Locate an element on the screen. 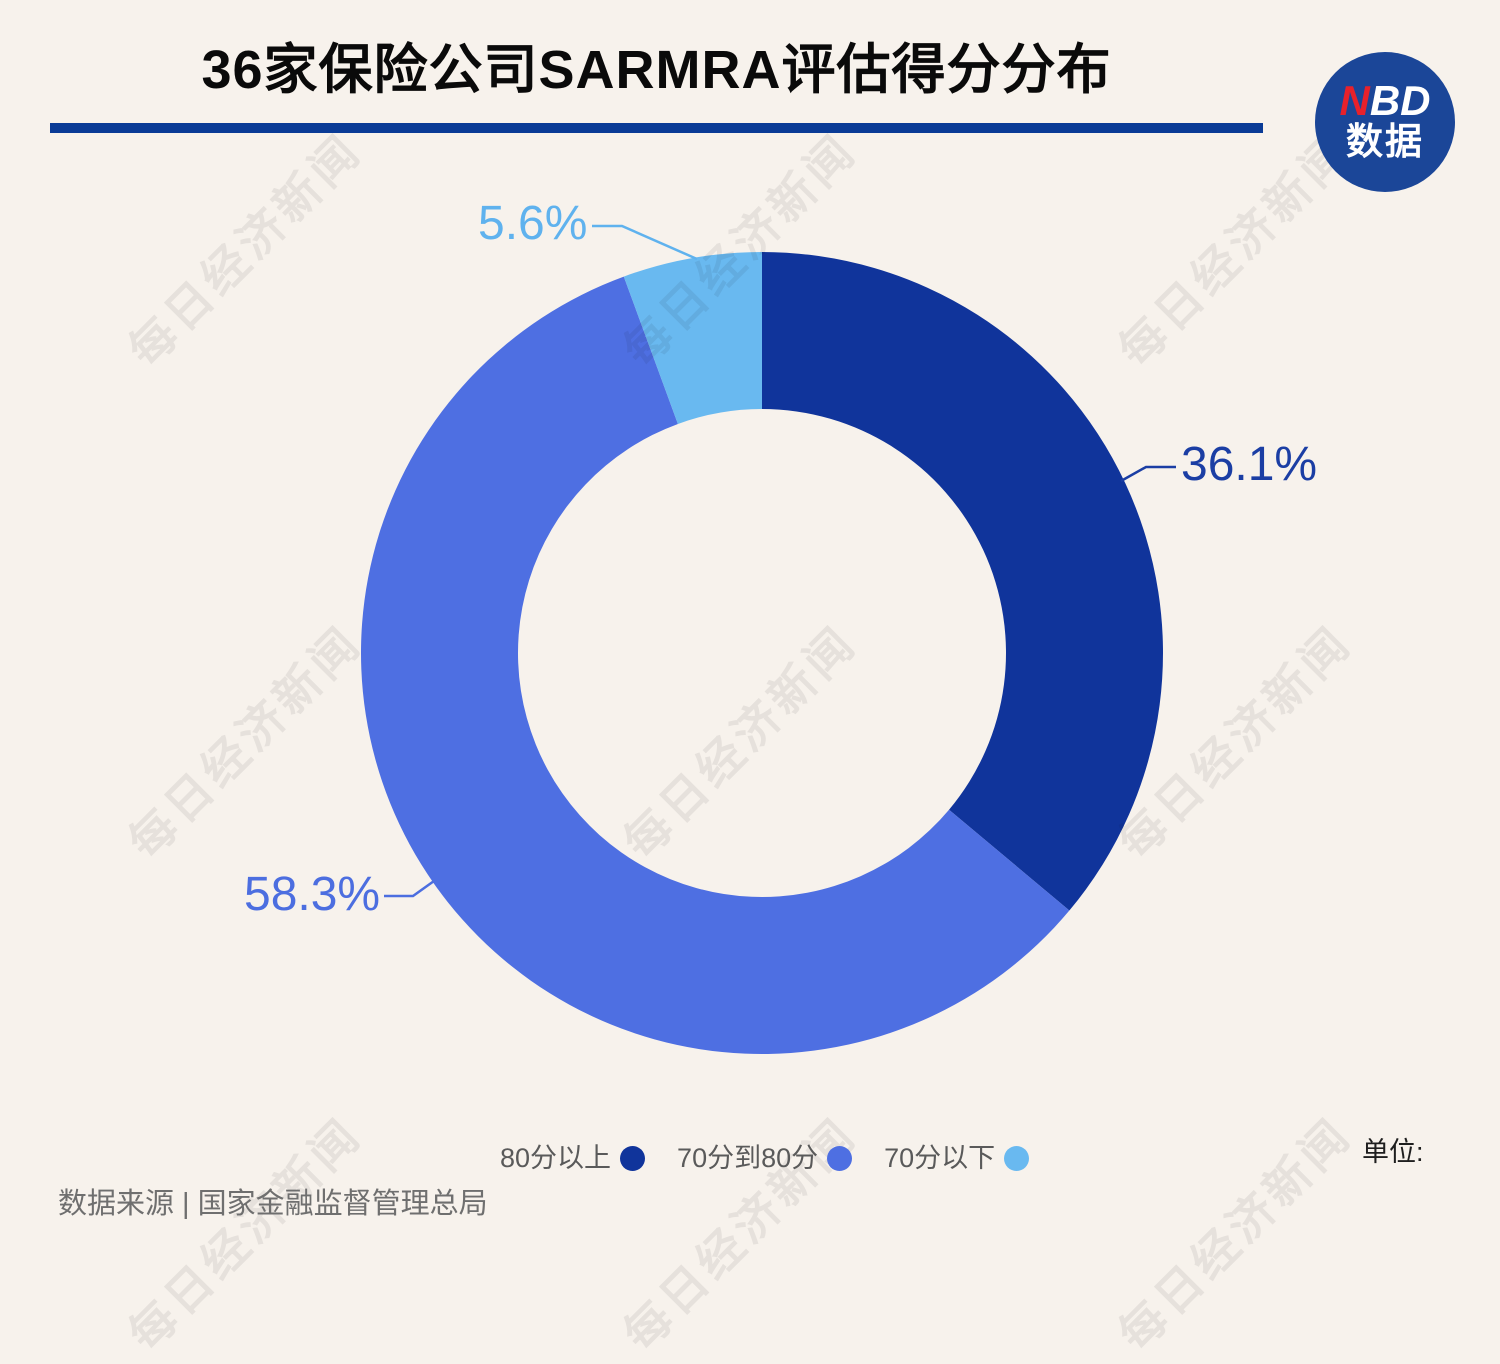 Image resolution: width=1500 pixels, height=1364 pixels. legend-item-below-70: 70分以下 is located at coordinates (957, 1158).